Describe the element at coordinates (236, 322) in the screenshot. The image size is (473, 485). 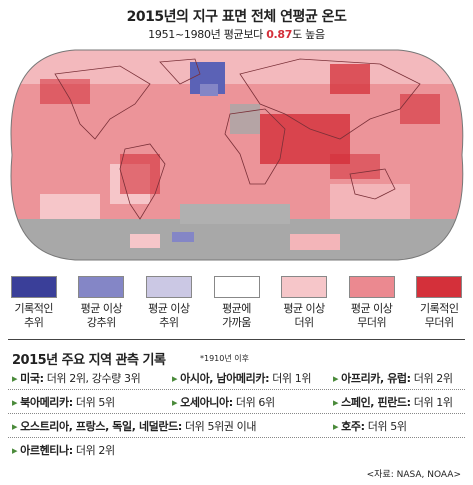
I see `legend-label-line: 가까움` at that location.